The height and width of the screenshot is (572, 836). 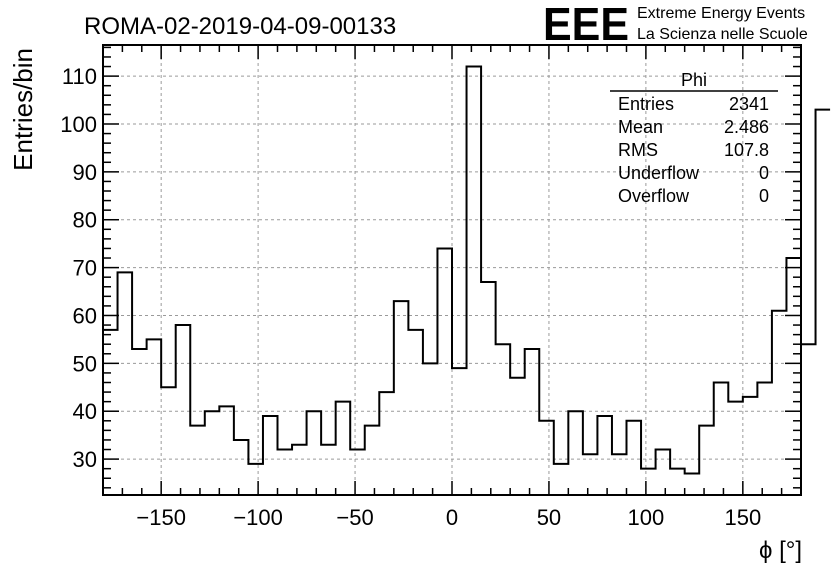 I want to click on stats-label: Underflow, so click(x=659, y=173).